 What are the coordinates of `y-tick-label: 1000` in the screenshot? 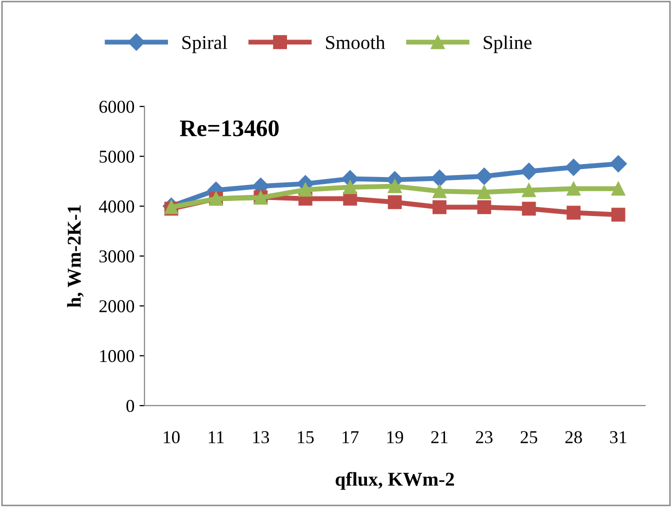 It's located at (117, 356).